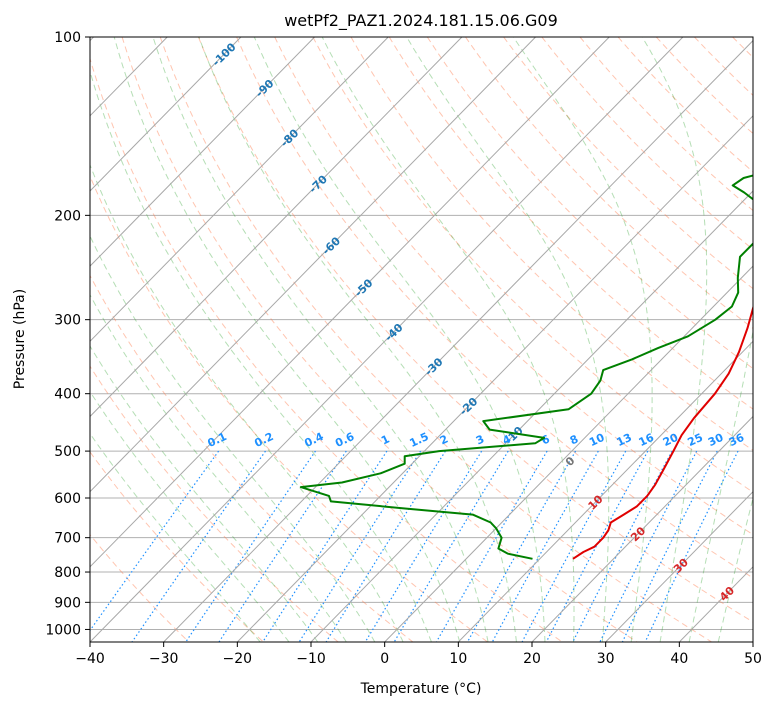 The image size is (775, 708). I want to click on x-tick-label: 20, so click(532, 659).